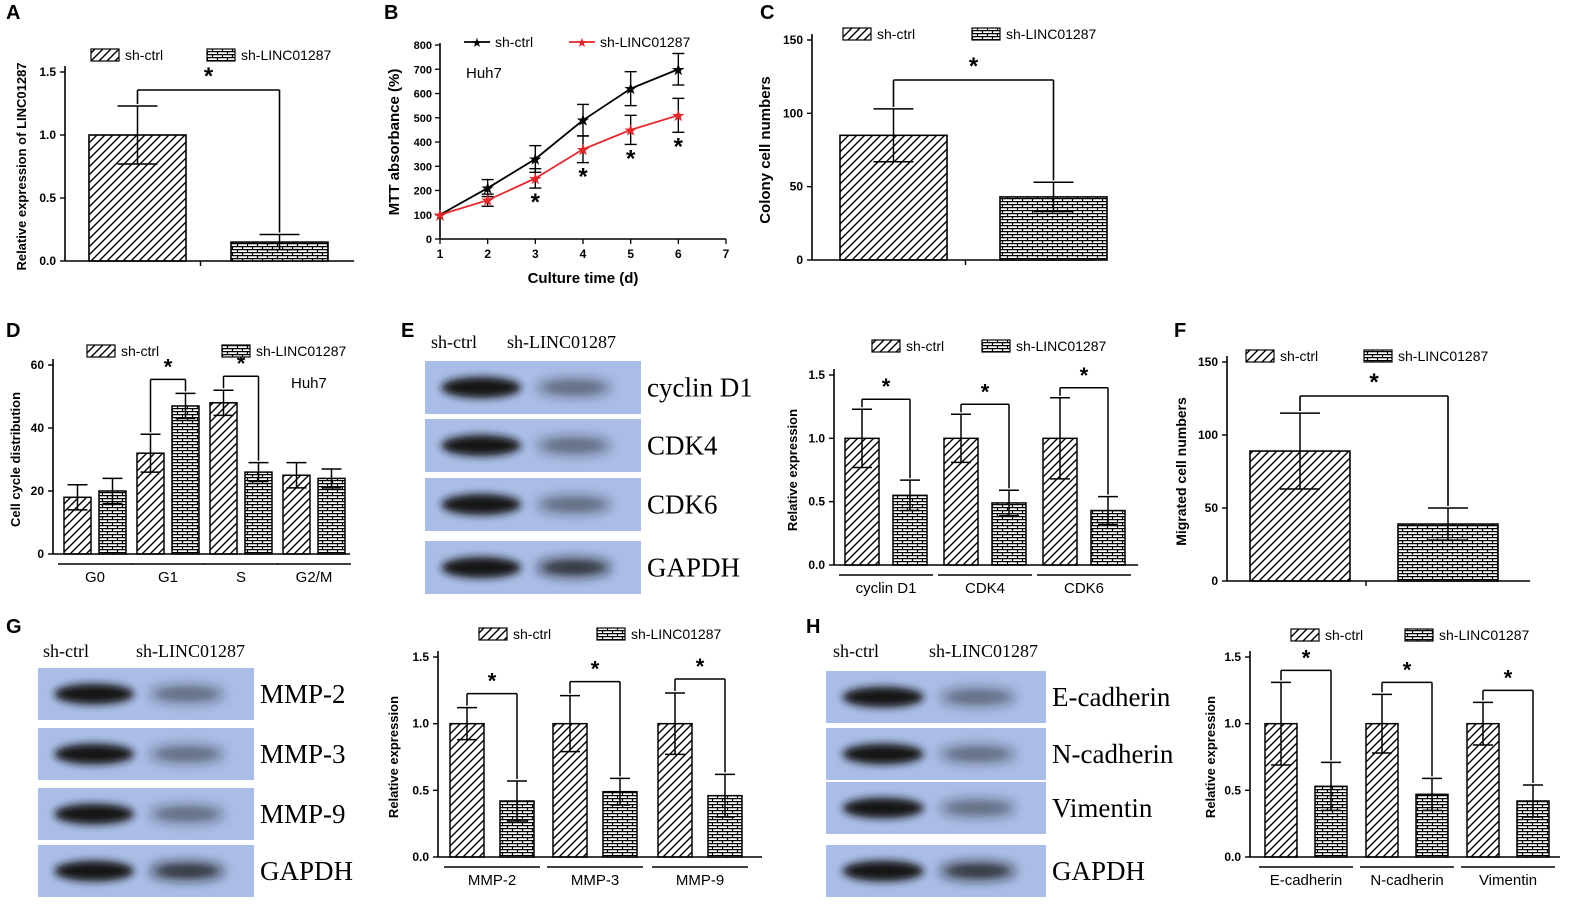 Image resolution: width=1577 pixels, height=906 pixels. Describe the element at coordinates (595, 880) in the screenshot. I see `x-category-label: MMP-3` at that location.